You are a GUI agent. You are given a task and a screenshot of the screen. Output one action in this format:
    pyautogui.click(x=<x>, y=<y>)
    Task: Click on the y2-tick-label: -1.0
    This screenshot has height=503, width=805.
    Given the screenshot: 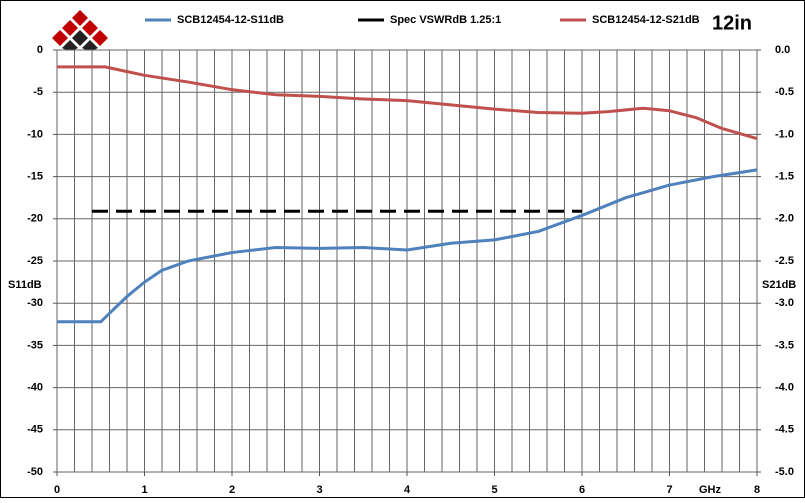 What is the action you would take?
    pyautogui.click(x=784, y=134)
    